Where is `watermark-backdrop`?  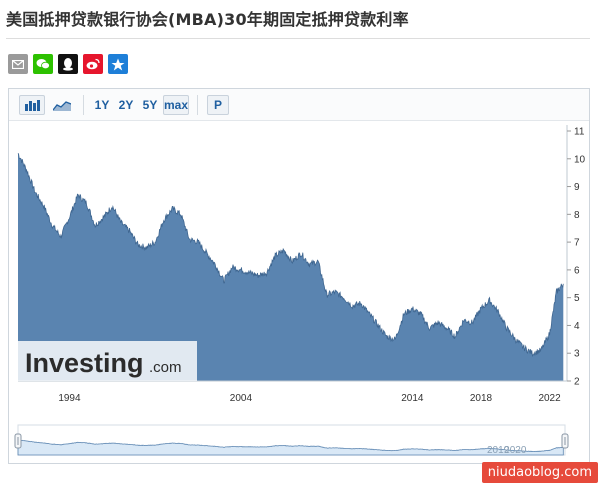
watermark-backdrop is located at coordinates (107, 361).